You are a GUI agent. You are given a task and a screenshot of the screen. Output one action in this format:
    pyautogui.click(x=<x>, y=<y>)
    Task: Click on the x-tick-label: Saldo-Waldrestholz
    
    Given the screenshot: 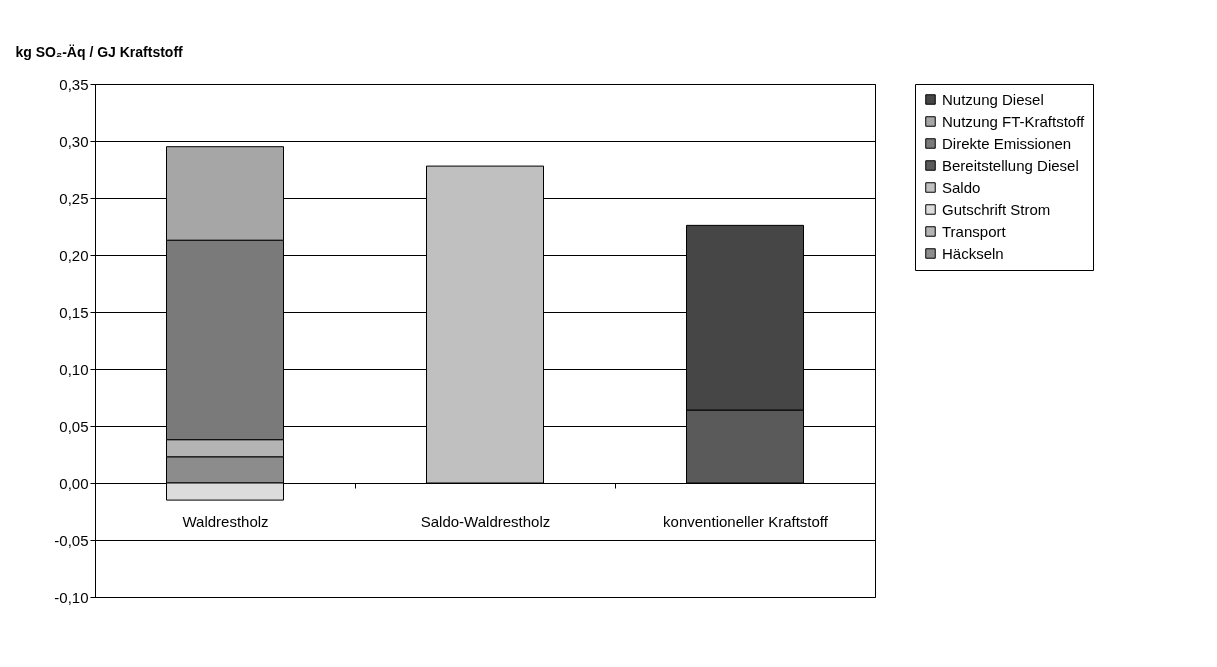 What is the action you would take?
    pyautogui.click(x=485, y=521)
    